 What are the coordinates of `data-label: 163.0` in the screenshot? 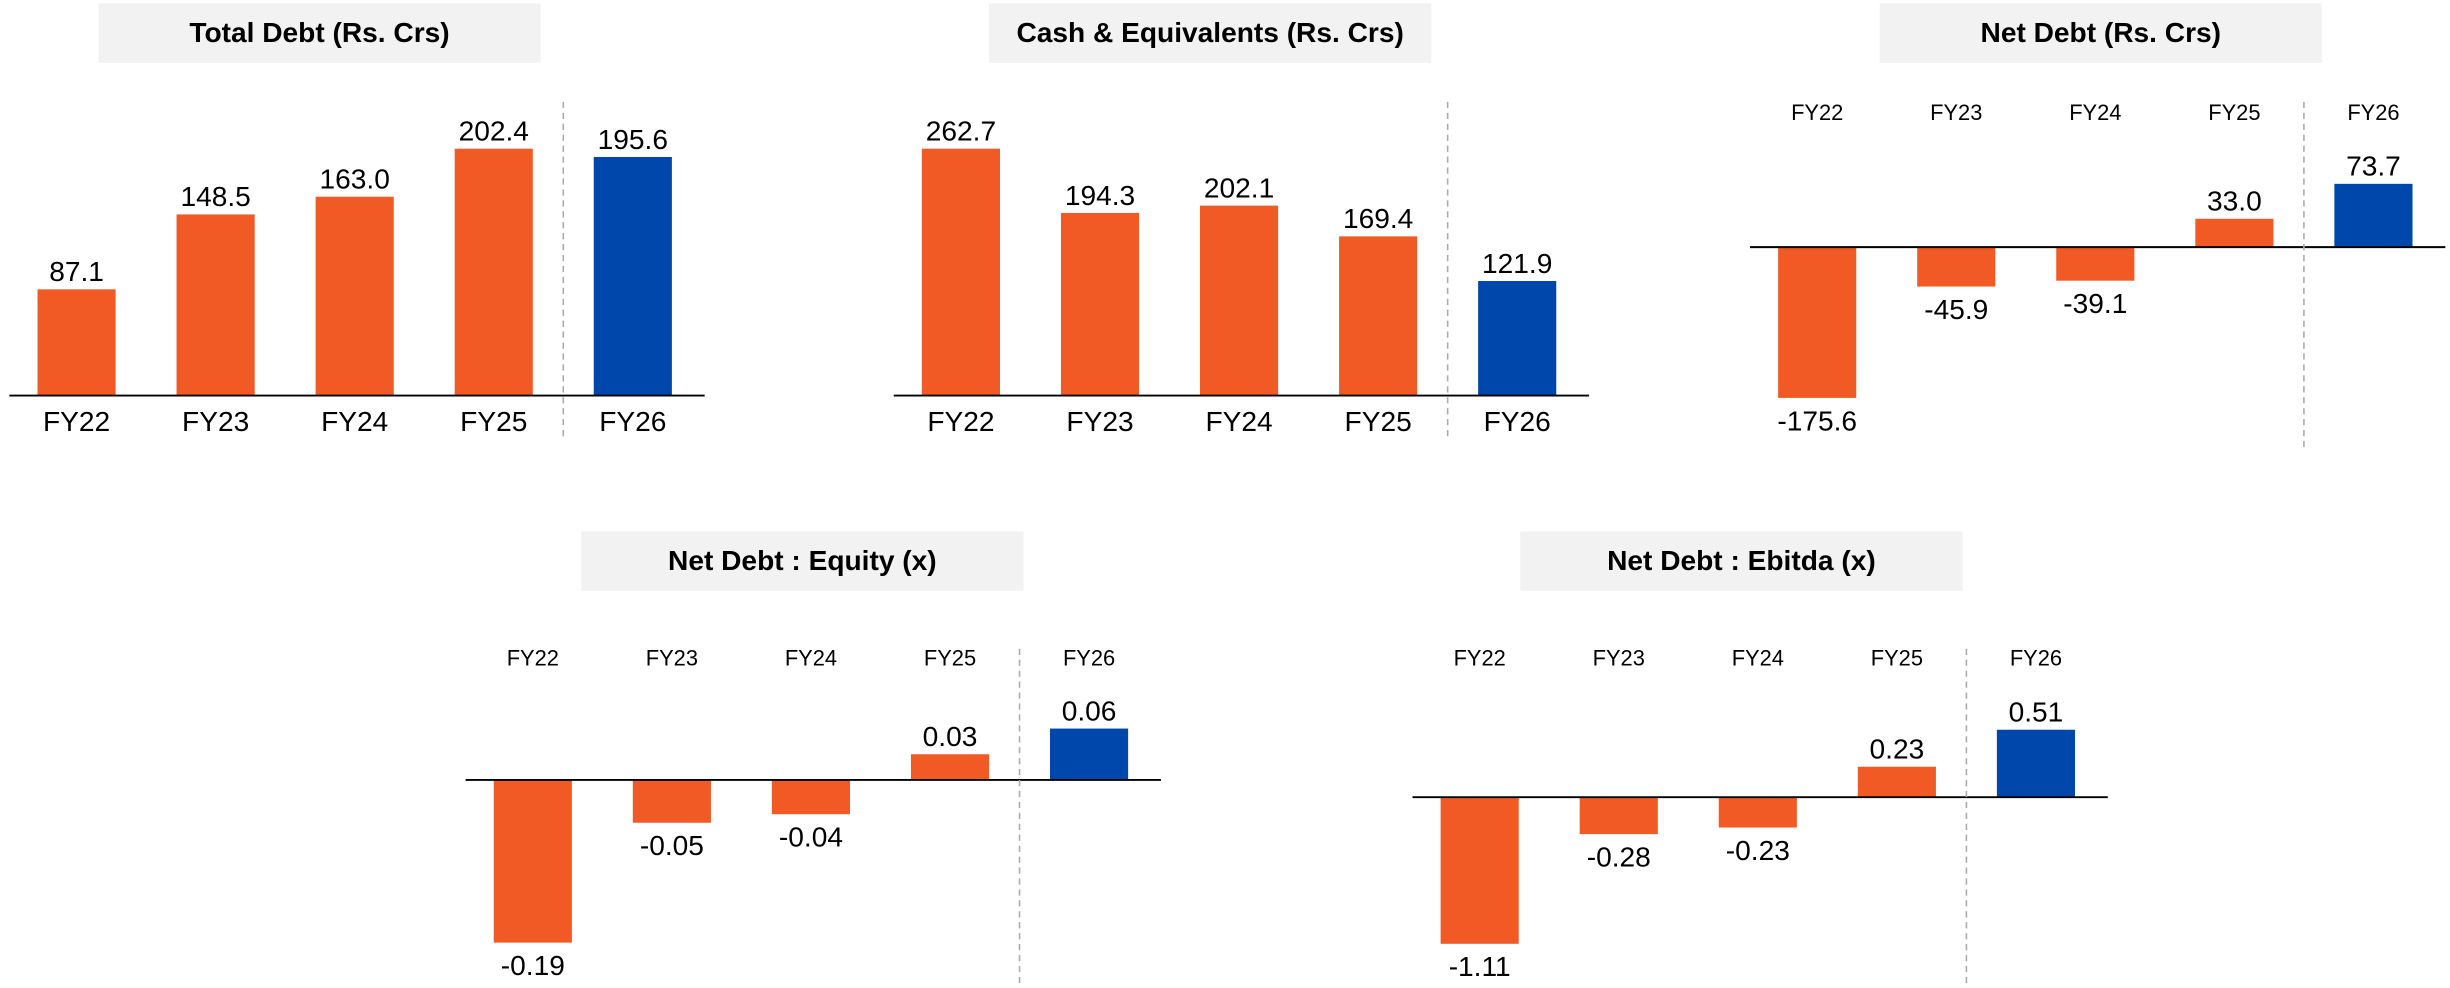 It's located at (355, 179).